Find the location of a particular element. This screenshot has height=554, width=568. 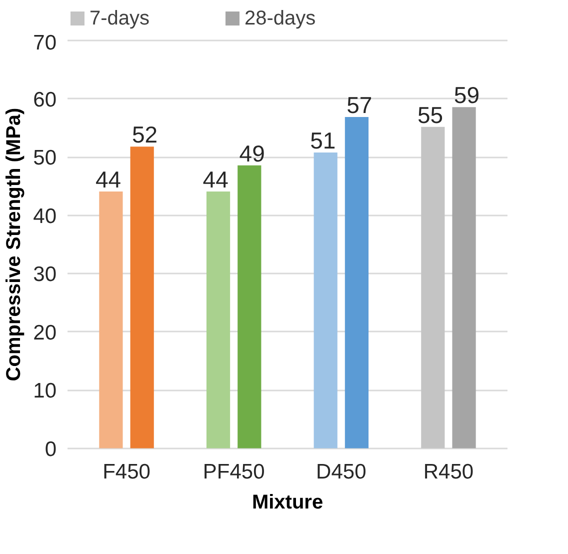

x-tick-label: R450 is located at coordinates (448, 472).